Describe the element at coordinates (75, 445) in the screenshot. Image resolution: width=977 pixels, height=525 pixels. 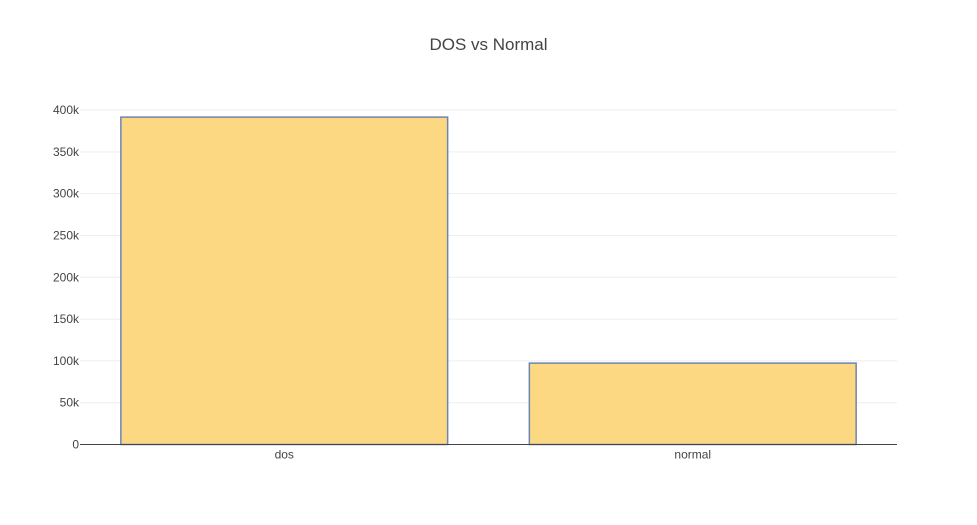
I see `y-tick-label: 0` at that location.